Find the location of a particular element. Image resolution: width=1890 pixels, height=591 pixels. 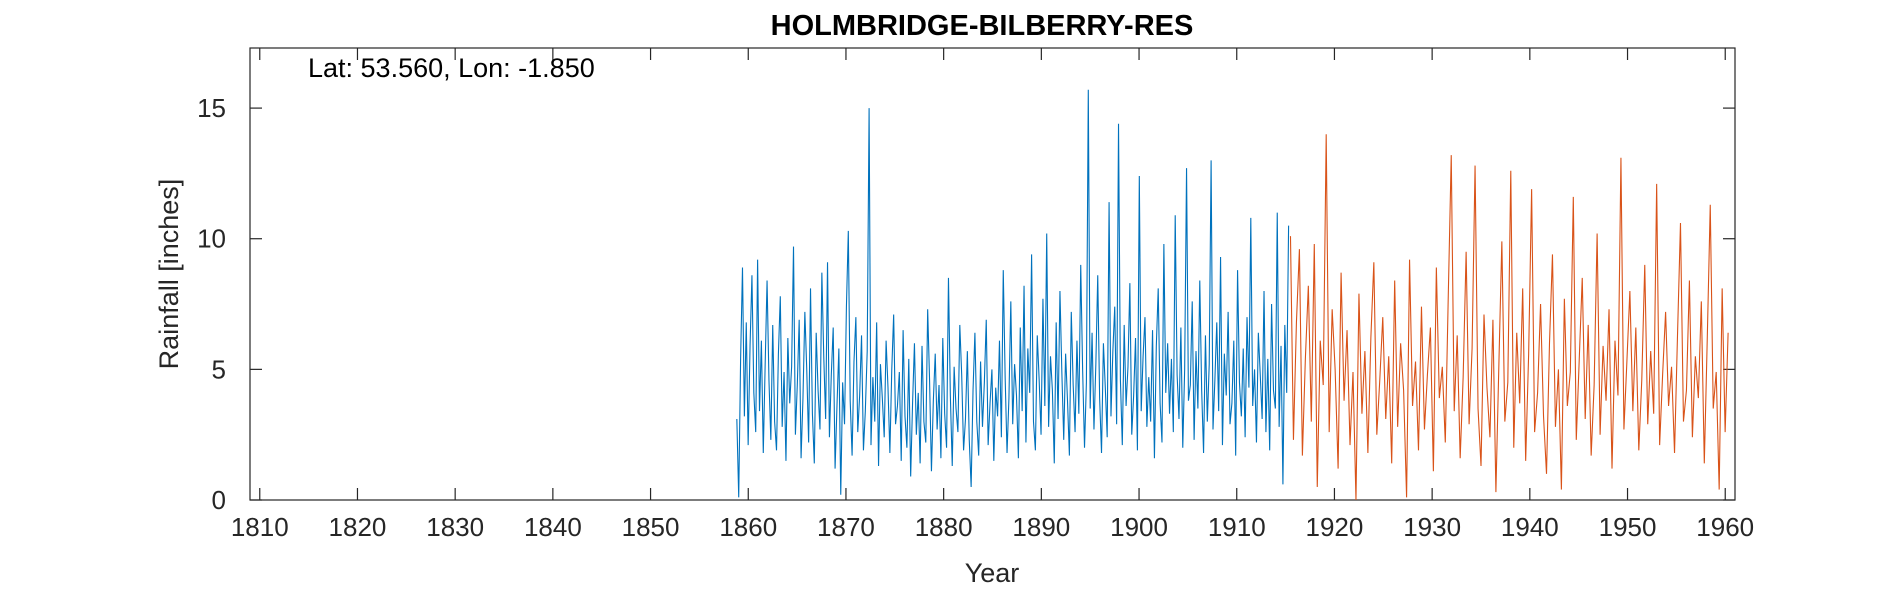

y-tick-label: 5 is located at coordinates (219, 369).